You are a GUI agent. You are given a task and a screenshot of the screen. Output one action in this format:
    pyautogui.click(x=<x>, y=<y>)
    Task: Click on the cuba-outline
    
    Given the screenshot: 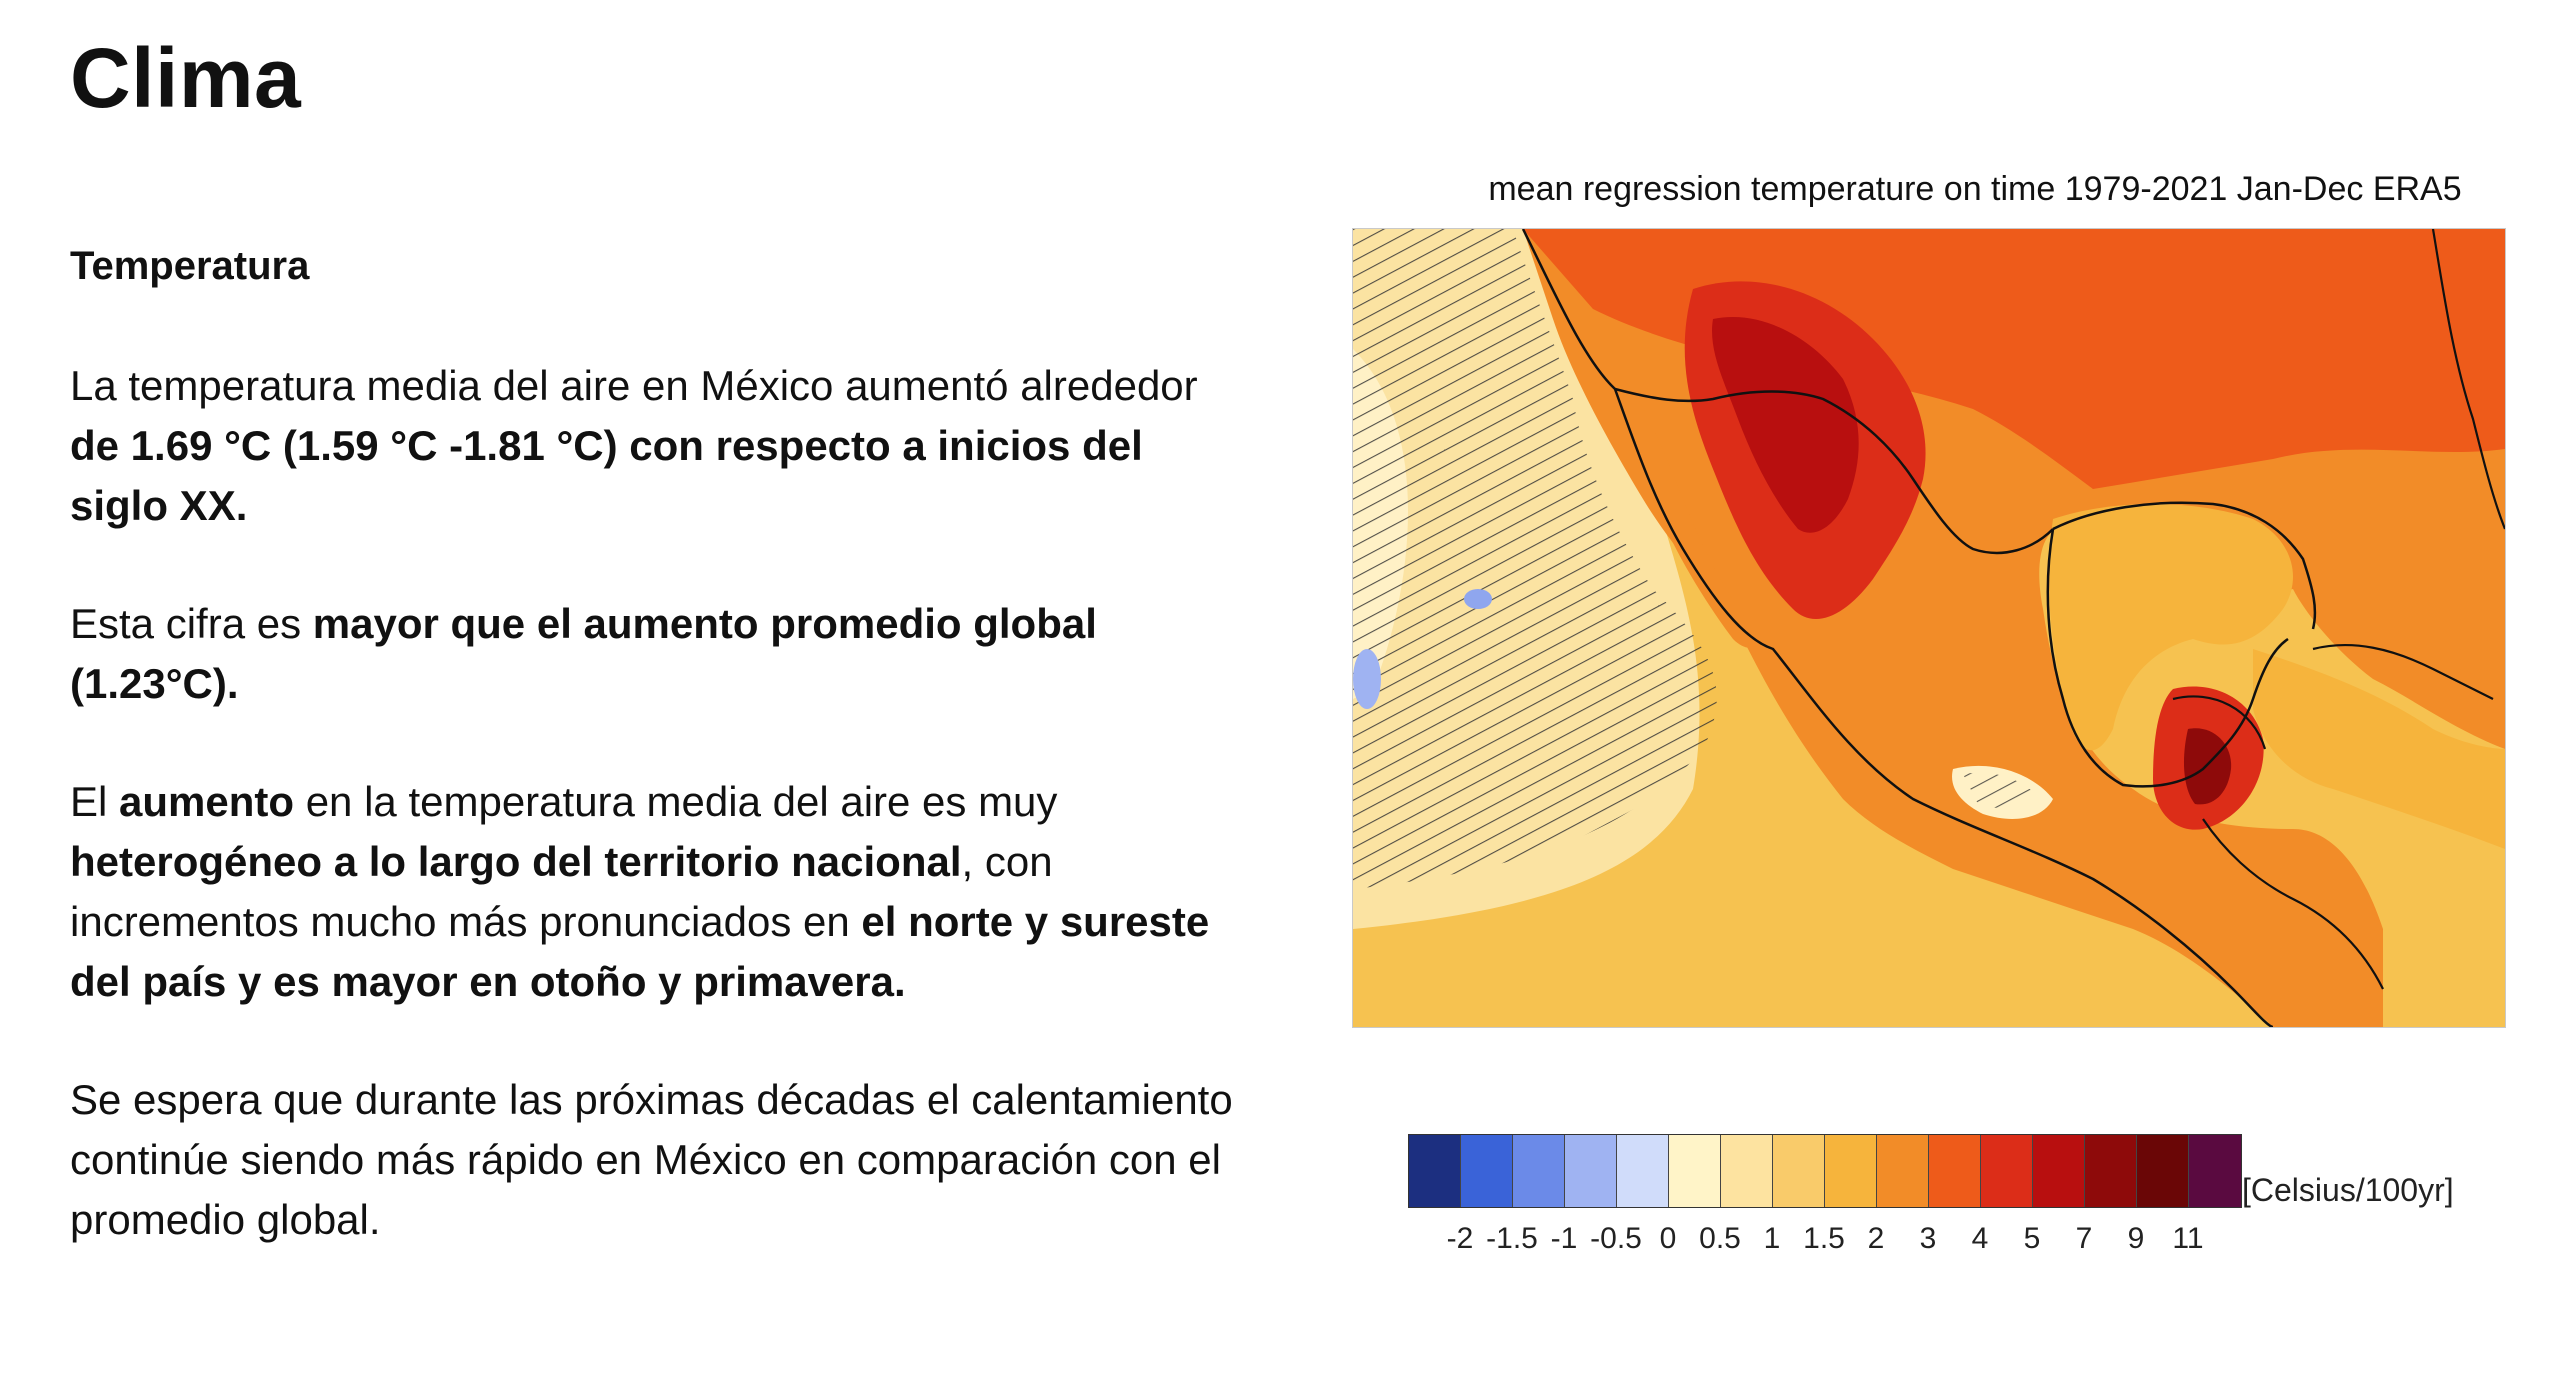 What is the action you would take?
    pyautogui.click(x=2403, y=671)
    